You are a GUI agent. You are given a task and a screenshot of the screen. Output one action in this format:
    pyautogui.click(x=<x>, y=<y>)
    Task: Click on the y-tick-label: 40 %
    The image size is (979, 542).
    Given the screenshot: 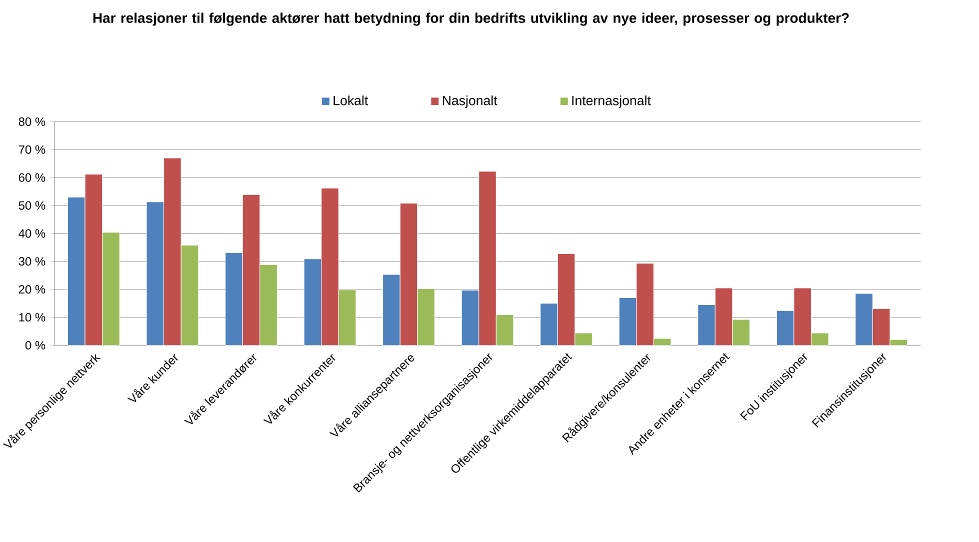 What is the action you would take?
    pyautogui.click(x=32, y=233)
    